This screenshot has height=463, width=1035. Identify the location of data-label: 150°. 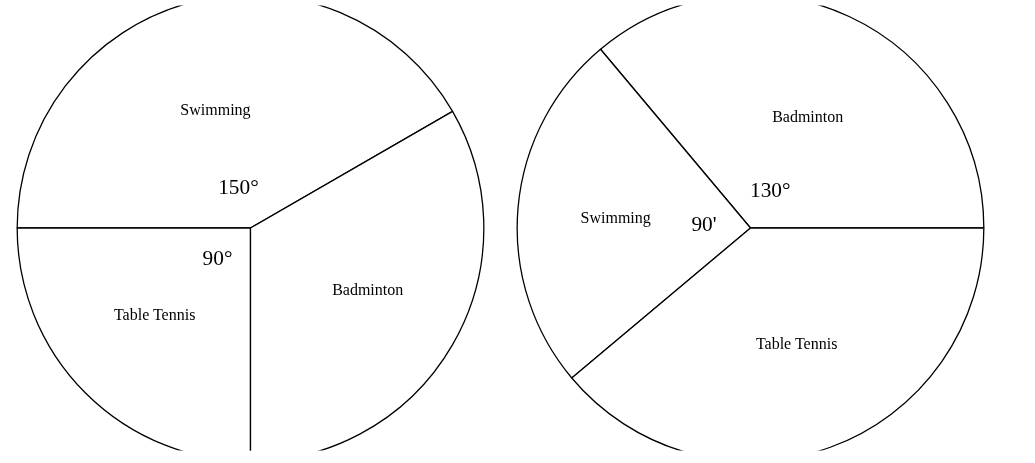
(238, 187).